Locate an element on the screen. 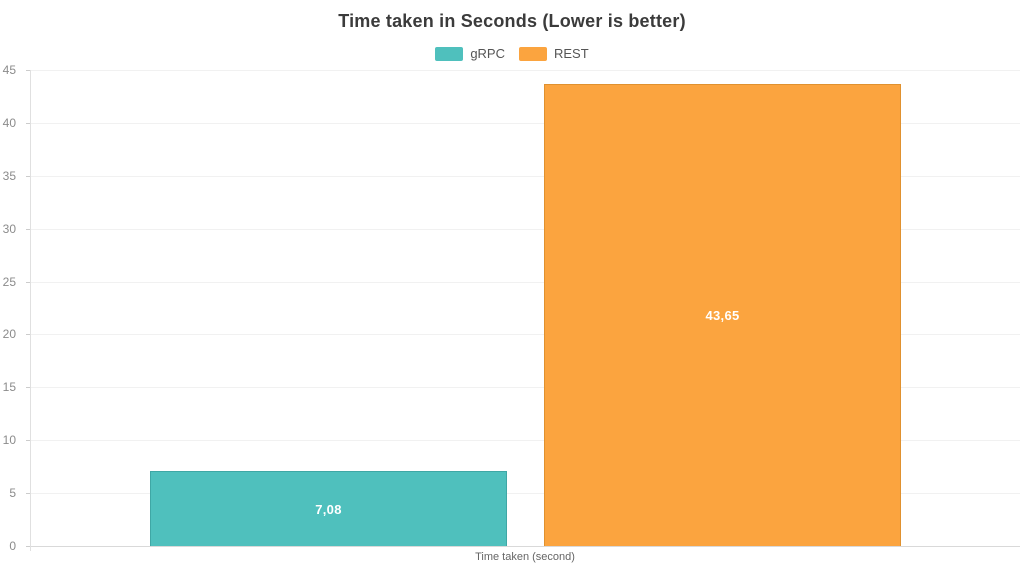 Image resolution: width=1024 pixels, height=576 pixels. y-axis-line is located at coordinates (30, 310).